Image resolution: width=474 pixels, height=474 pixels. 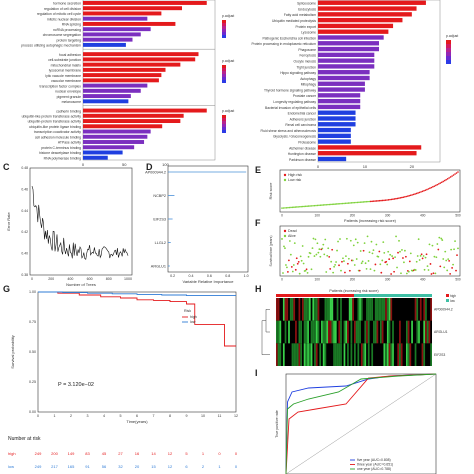 What do you see at coordinates (443, 309) in the screenshot?
I see `h-gene-label: AP000944.2` at bounding box center [443, 309].